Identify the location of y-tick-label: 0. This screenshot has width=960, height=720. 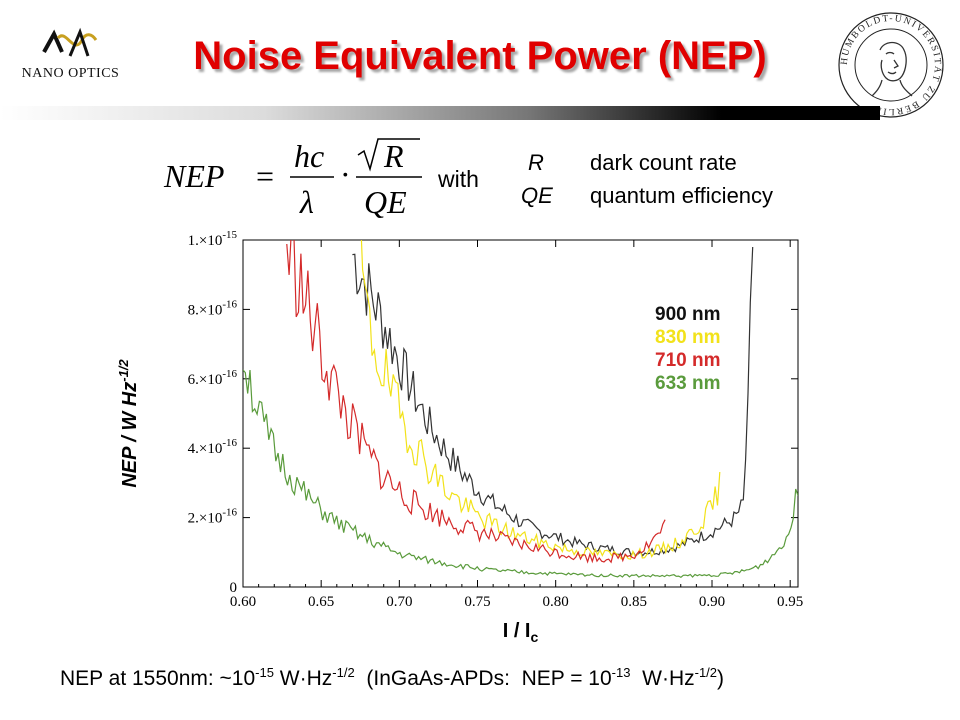
(234, 588).